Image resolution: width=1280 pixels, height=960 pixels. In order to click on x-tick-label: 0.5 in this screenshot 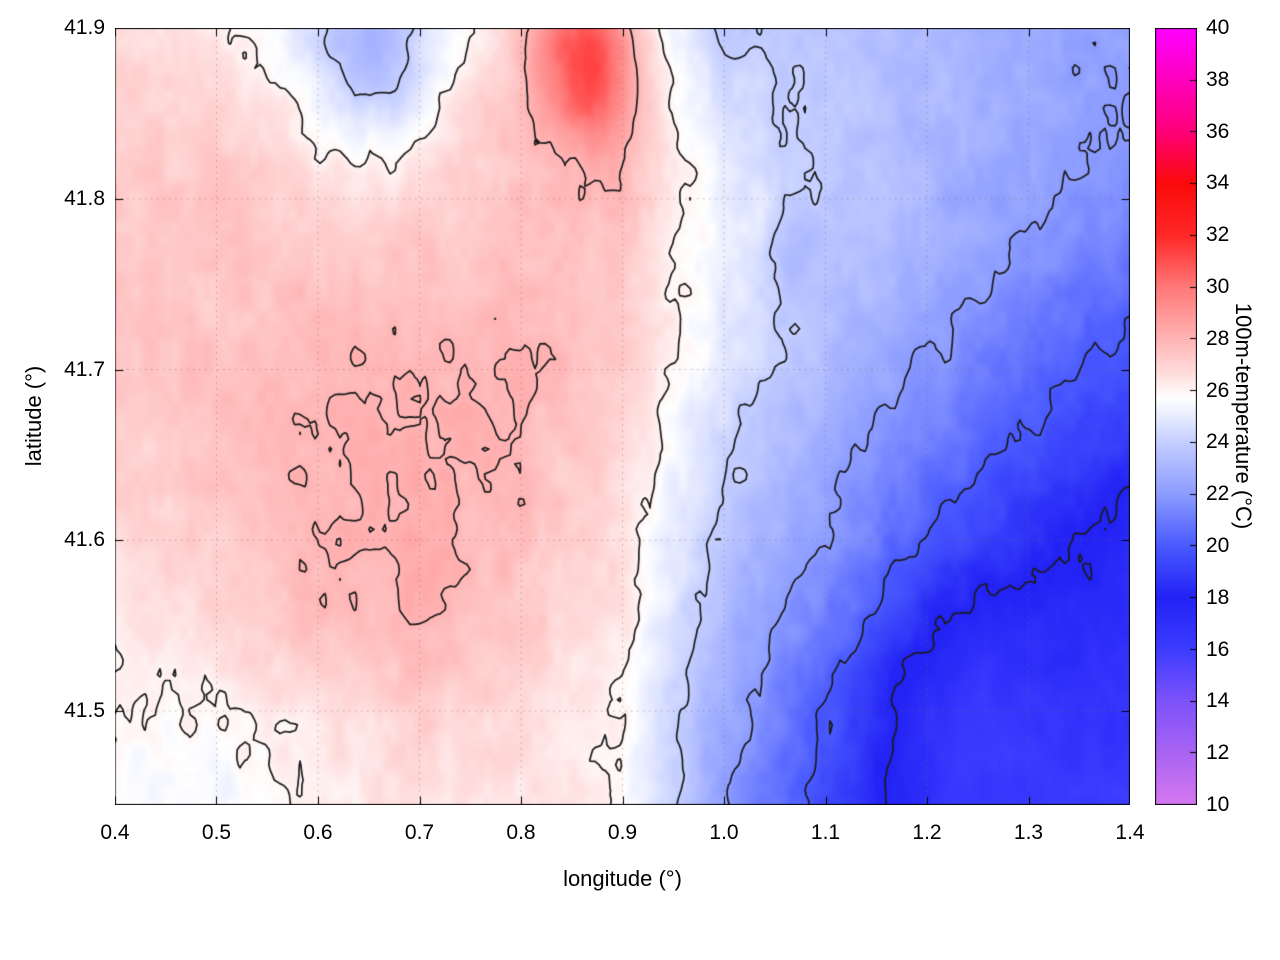, I will do `click(216, 832)`.